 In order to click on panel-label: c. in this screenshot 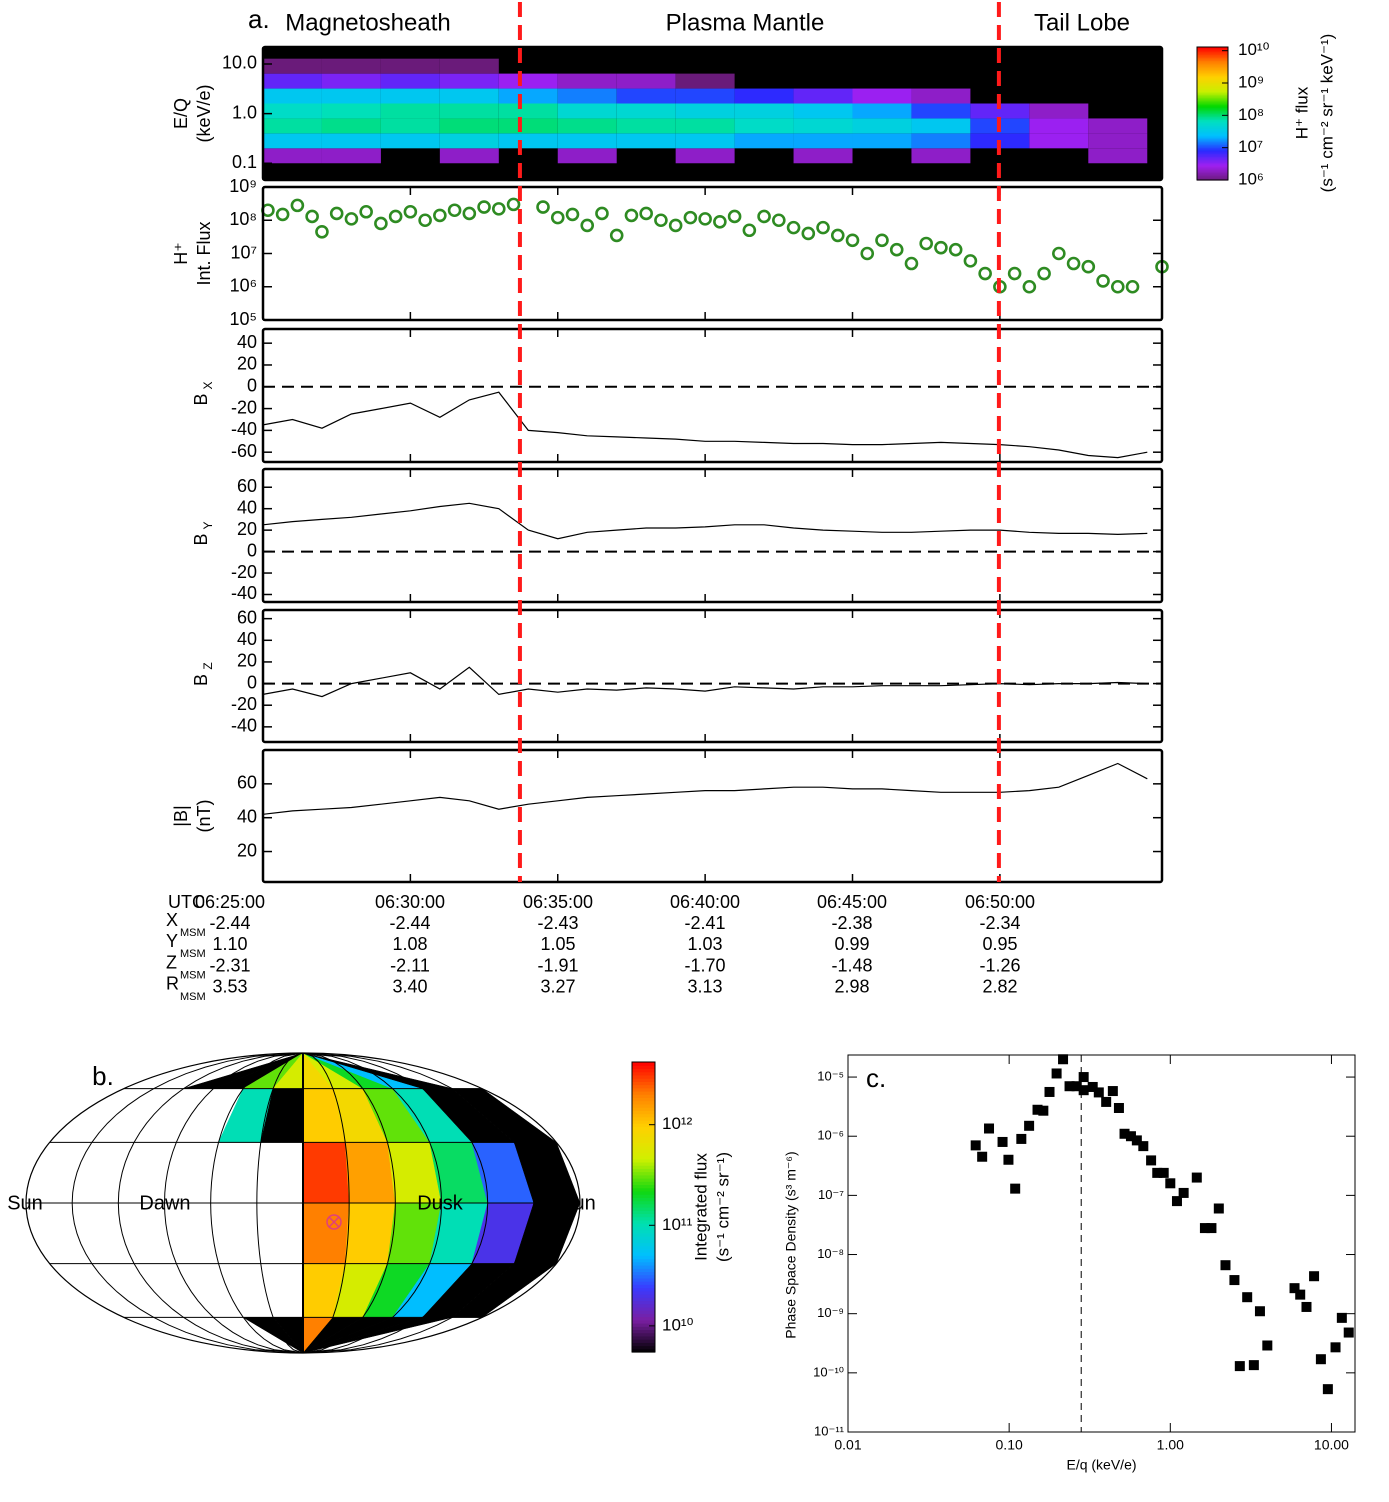, I will do `click(876, 1078)`.